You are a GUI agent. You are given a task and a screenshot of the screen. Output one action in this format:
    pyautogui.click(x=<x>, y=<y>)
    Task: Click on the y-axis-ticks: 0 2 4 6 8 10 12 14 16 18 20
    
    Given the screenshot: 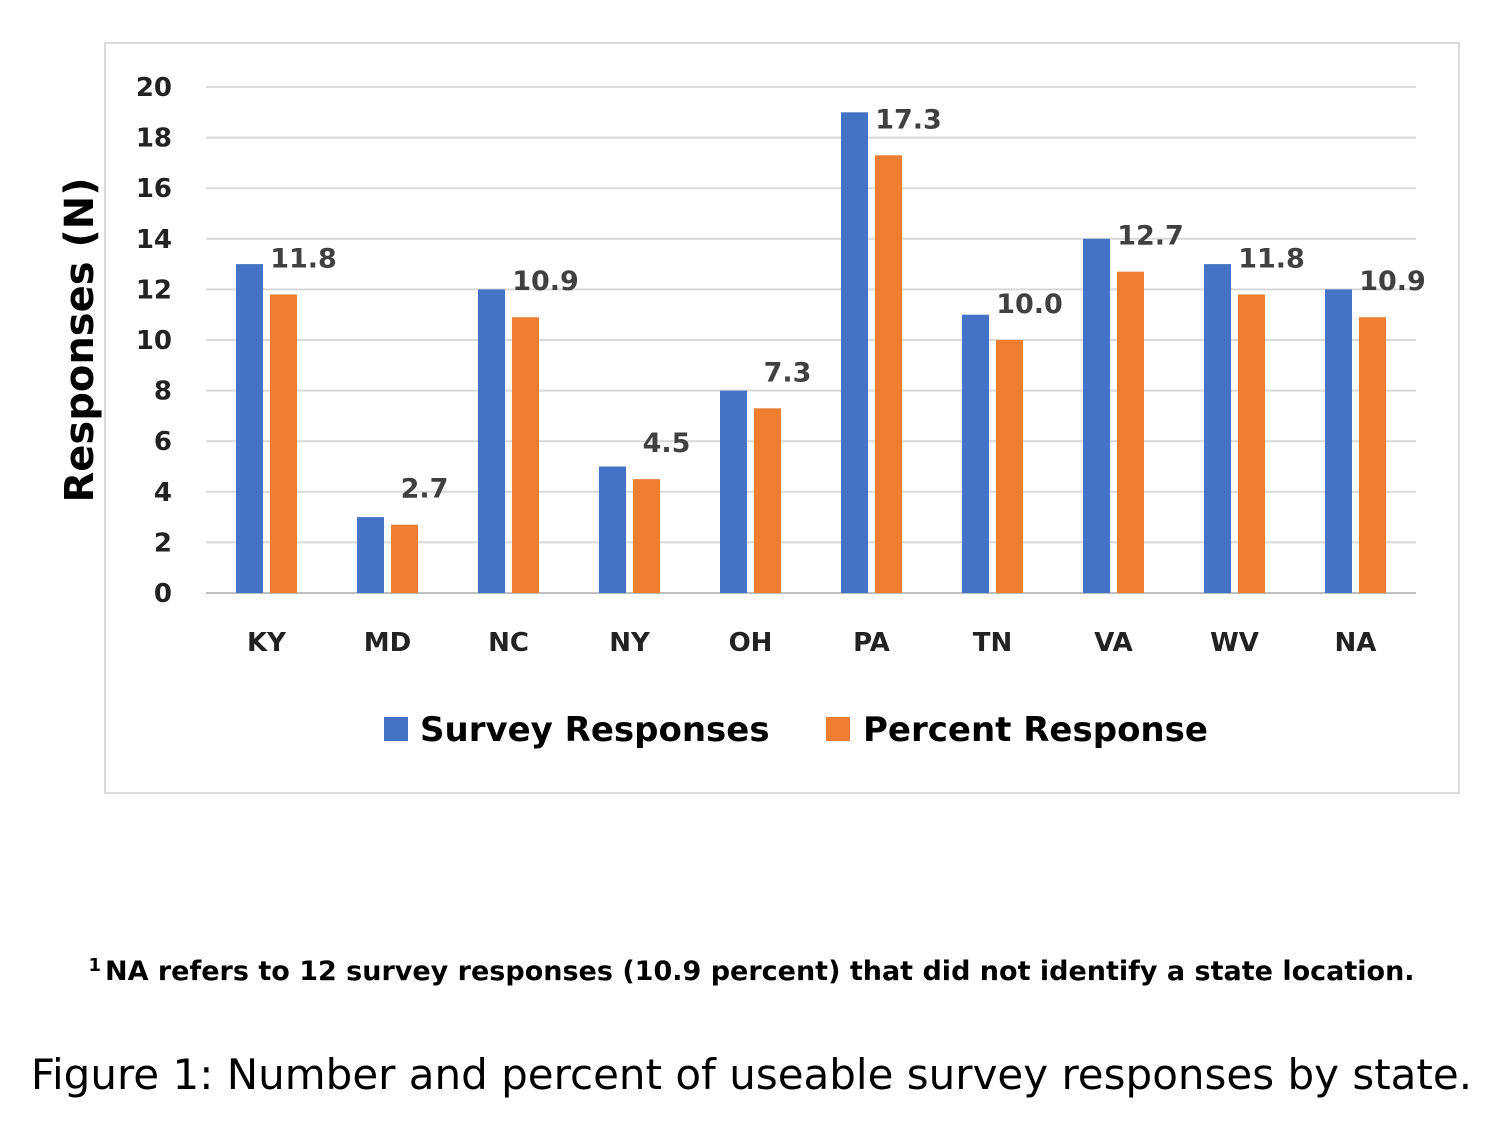 What is the action you would take?
    pyautogui.click(x=154, y=341)
    